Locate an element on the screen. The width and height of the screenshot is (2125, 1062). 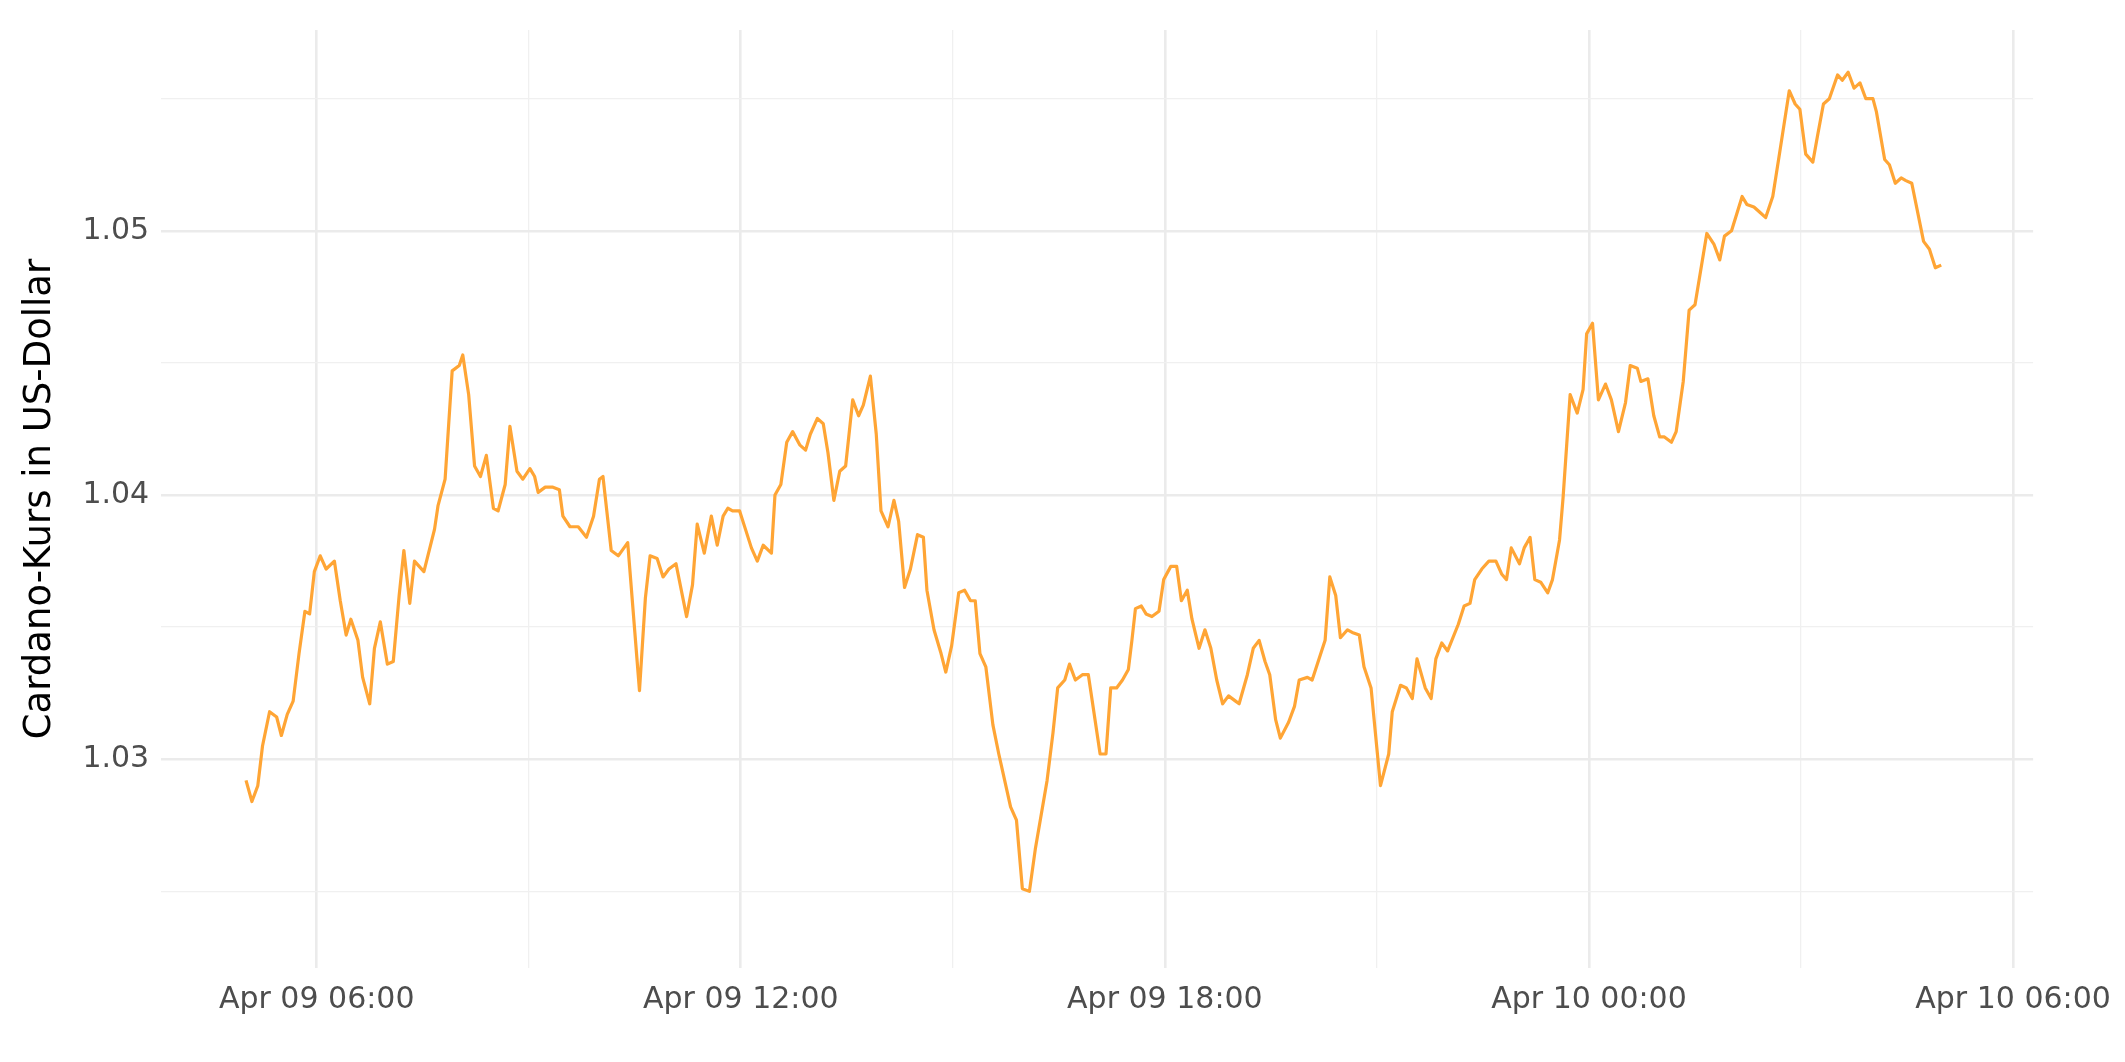
x-tick-label: Apr 10 06:00 is located at coordinates (2013, 997).